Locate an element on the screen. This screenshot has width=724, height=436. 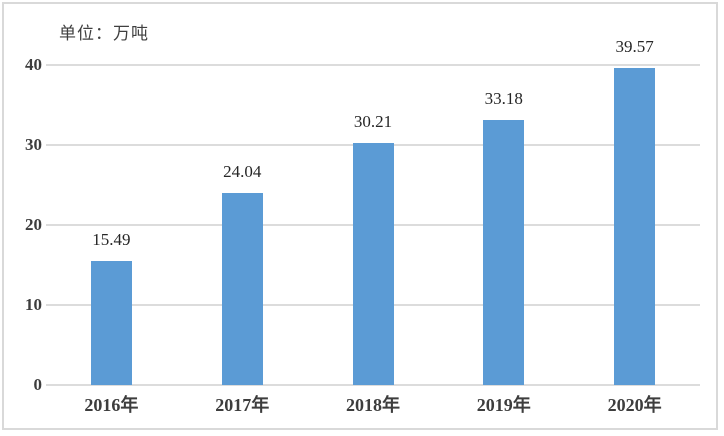
x-tick-label: 2017年 is located at coordinates (242, 405).